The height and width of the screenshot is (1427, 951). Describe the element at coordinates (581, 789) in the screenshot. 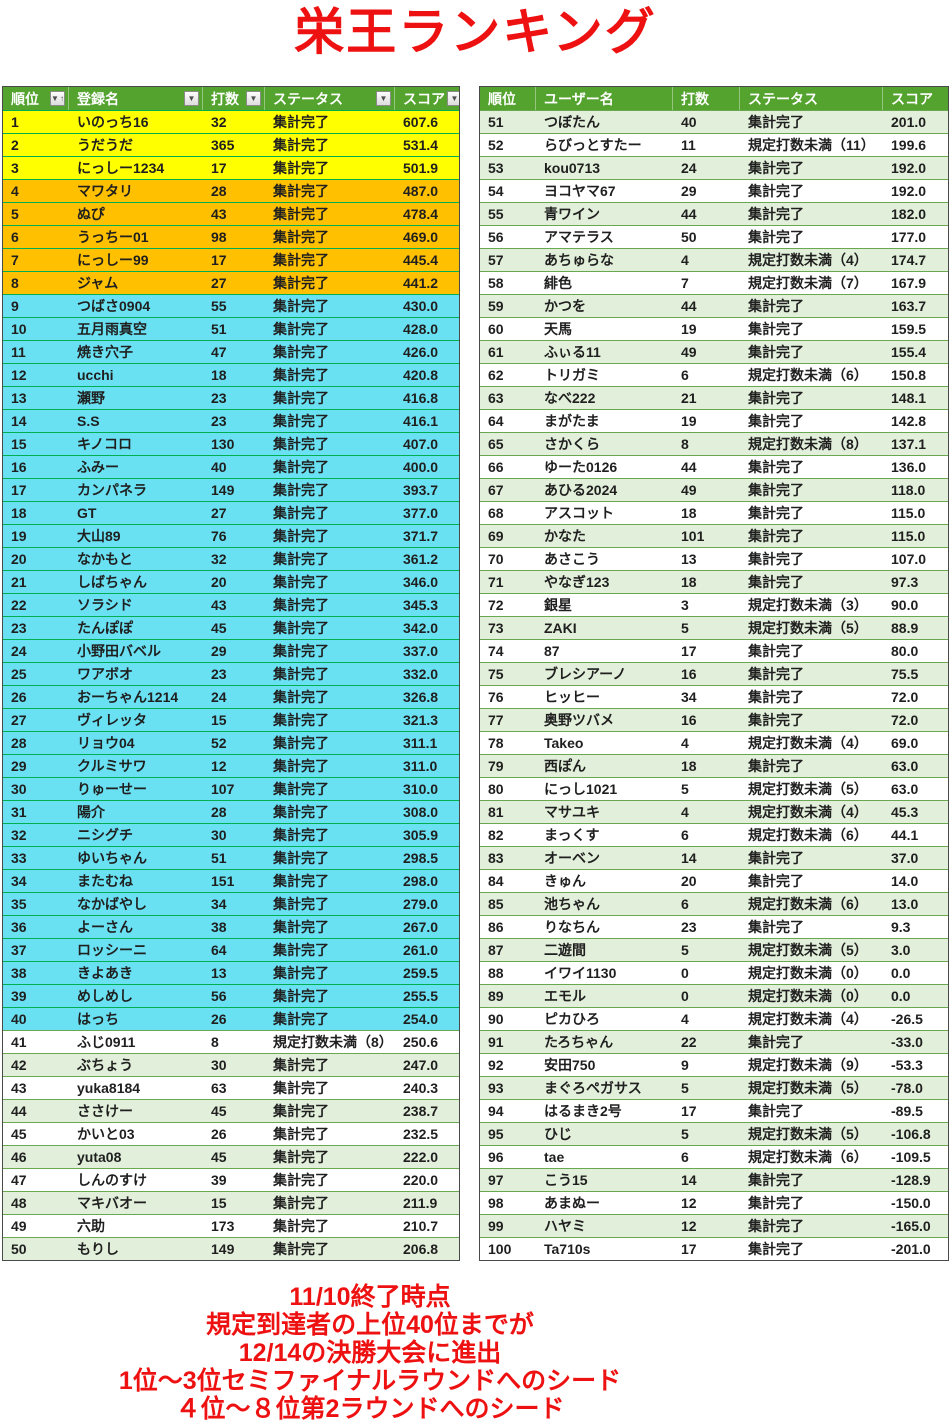

I see `name-cell: にっし1021` at that location.